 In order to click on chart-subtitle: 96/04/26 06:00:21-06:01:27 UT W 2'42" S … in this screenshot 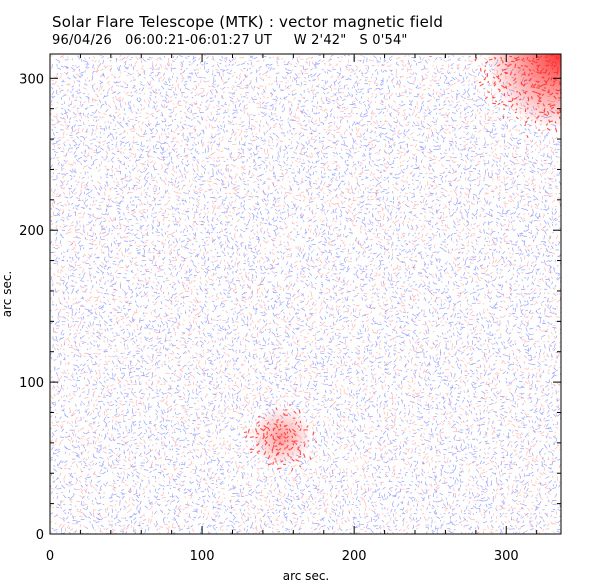, I will do `click(230, 40)`.